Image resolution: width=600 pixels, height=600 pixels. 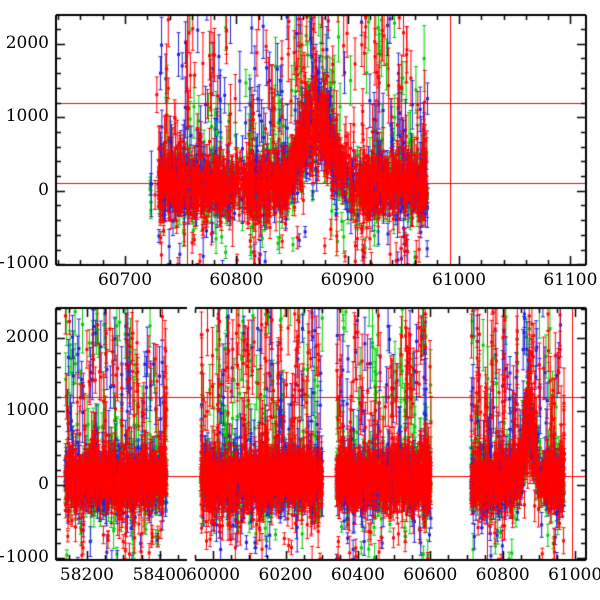 I want to click on x-axis-tick-label: 60000, so click(x=213, y=575).